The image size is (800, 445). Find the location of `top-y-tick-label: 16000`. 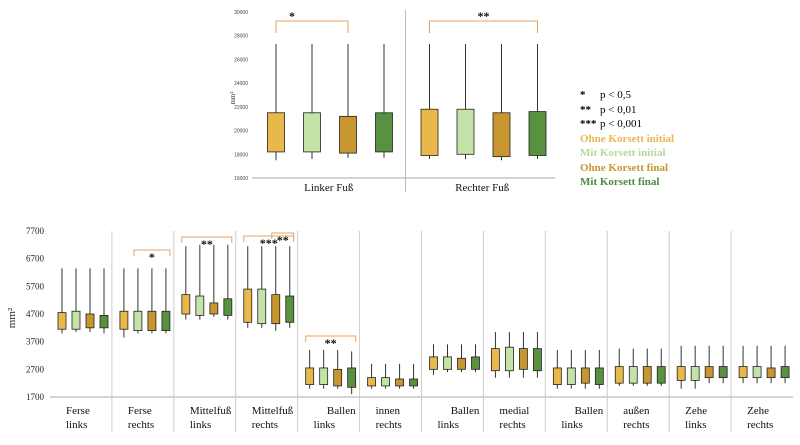

top-y-tick-label: 16000 is located at coordinates (241, 179).